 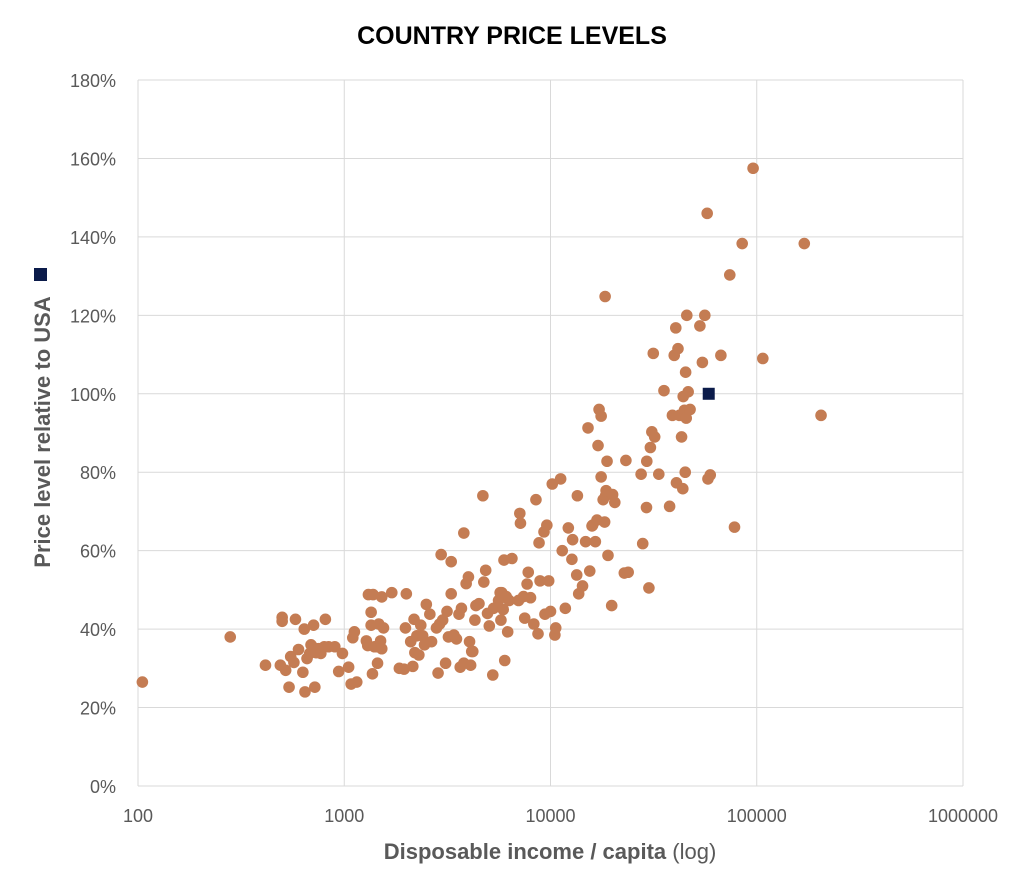 I want to click on y-tick-label: 100%, so click(x=93, y=395).